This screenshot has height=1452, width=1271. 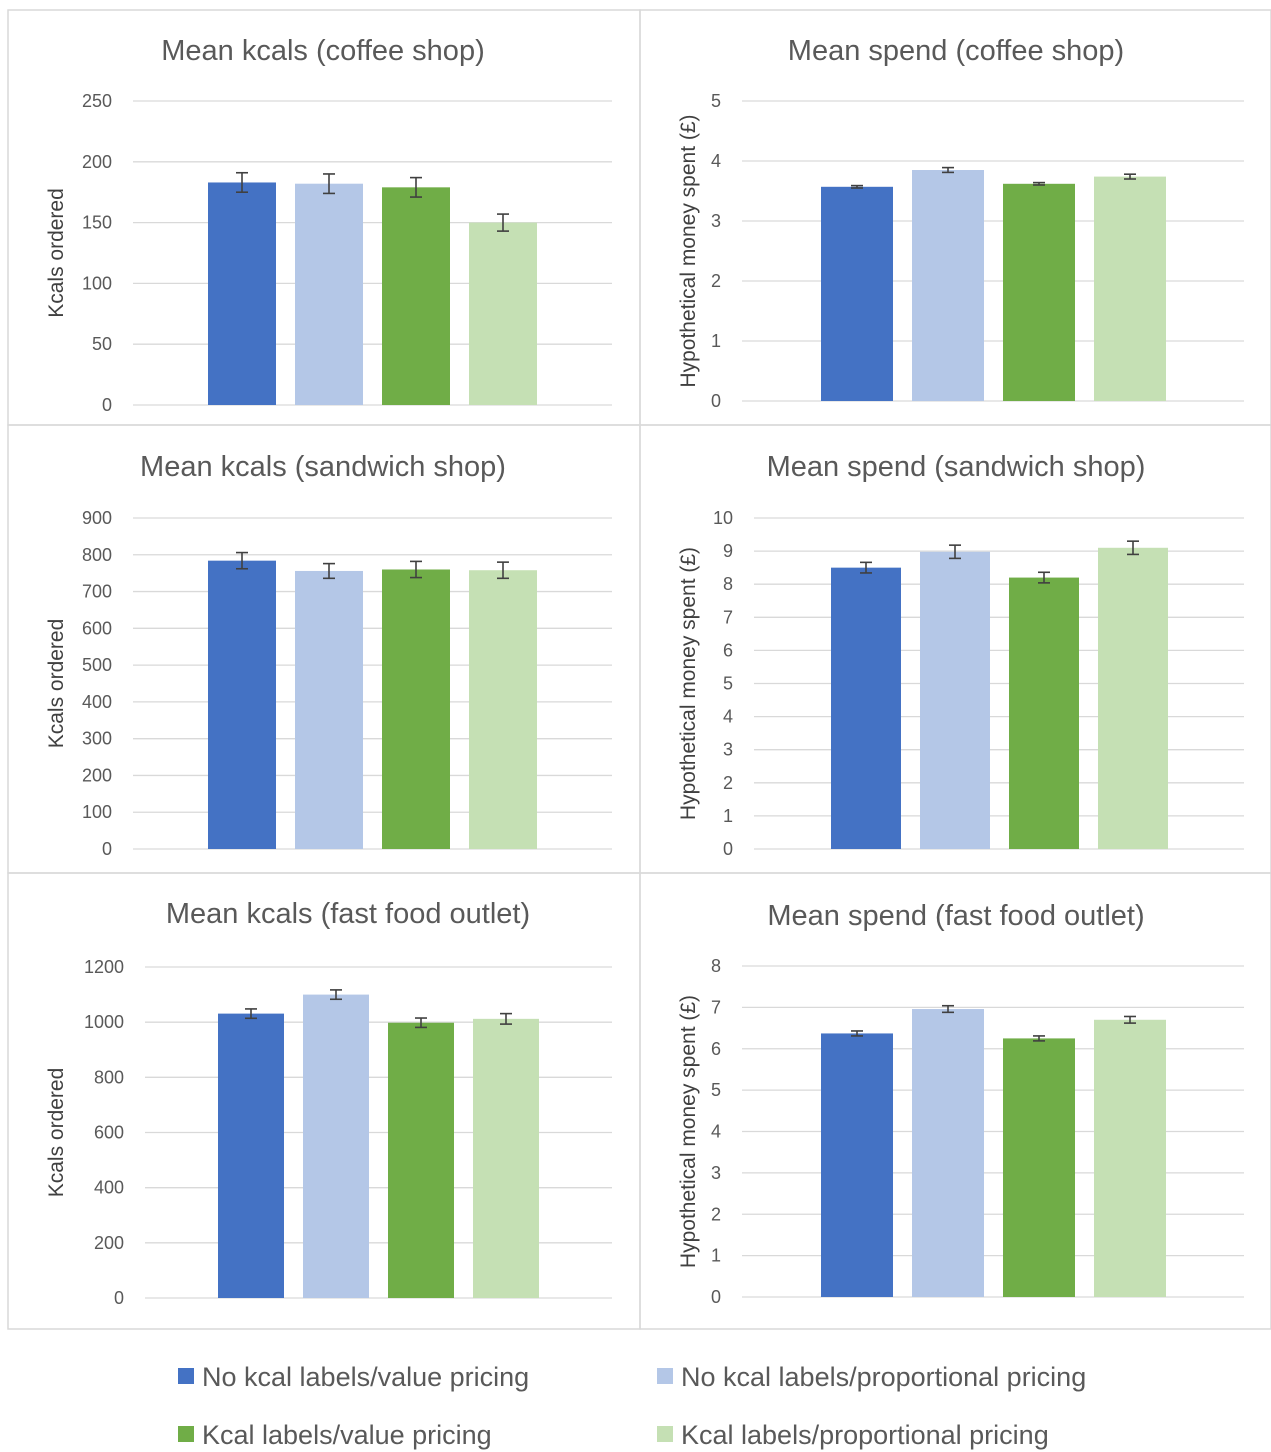 I want to click on y-tick-label: 300, so click(x=97, y=739).